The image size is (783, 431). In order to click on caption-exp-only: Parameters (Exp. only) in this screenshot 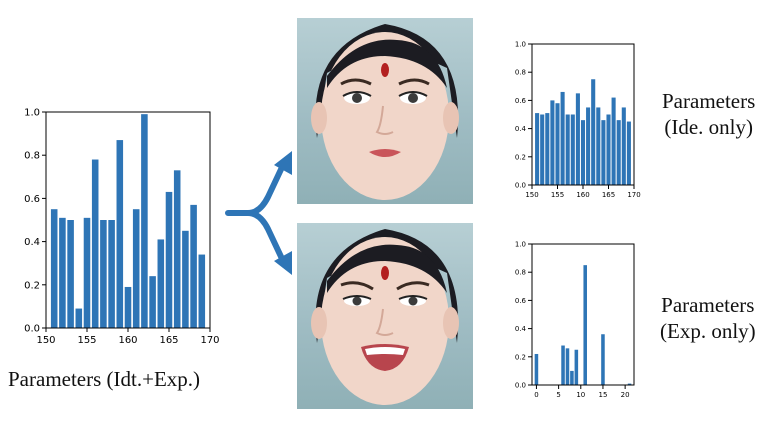, I will do `click(708, 318)`.